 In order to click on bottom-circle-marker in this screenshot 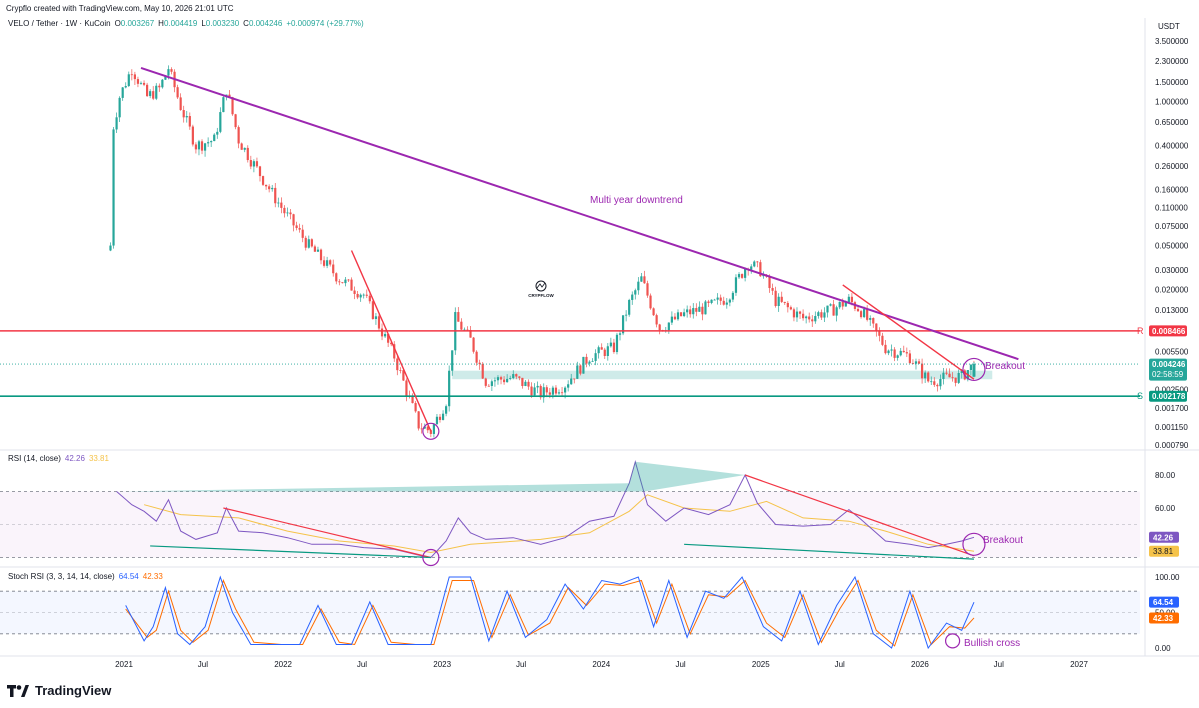, I will do `click(431, 431)`.